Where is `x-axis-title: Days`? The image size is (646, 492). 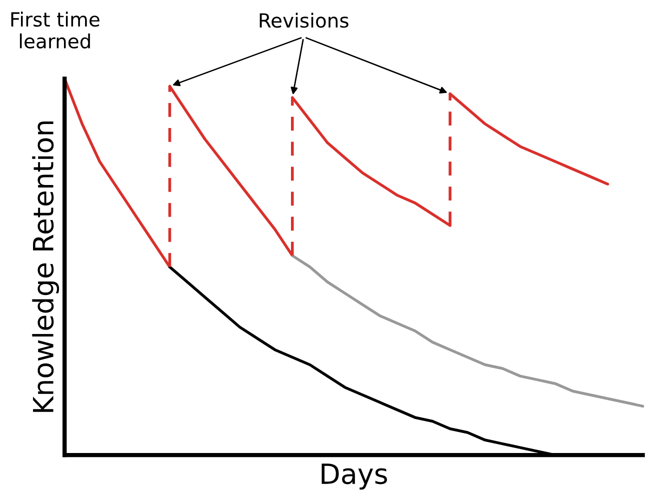
x-axis-title: Days is located at coordinates (354, 477).